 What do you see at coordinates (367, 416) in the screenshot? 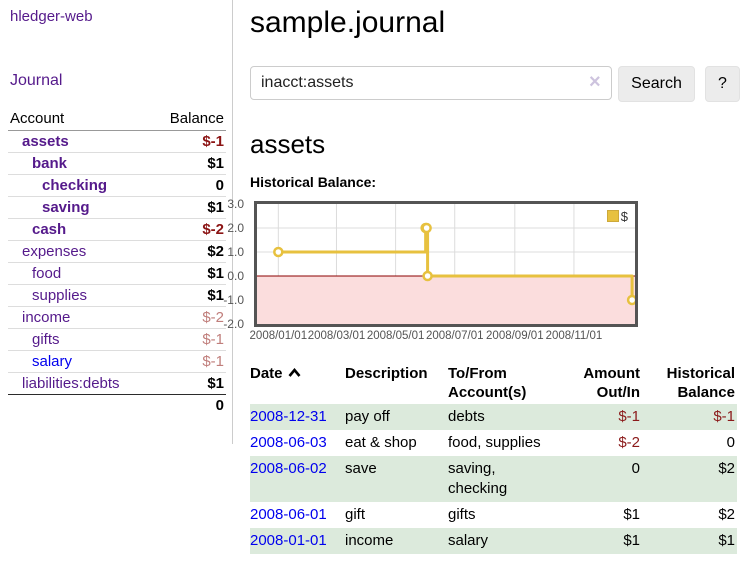
I see `transaction-description: pay off` at bounding box center [367, 416].